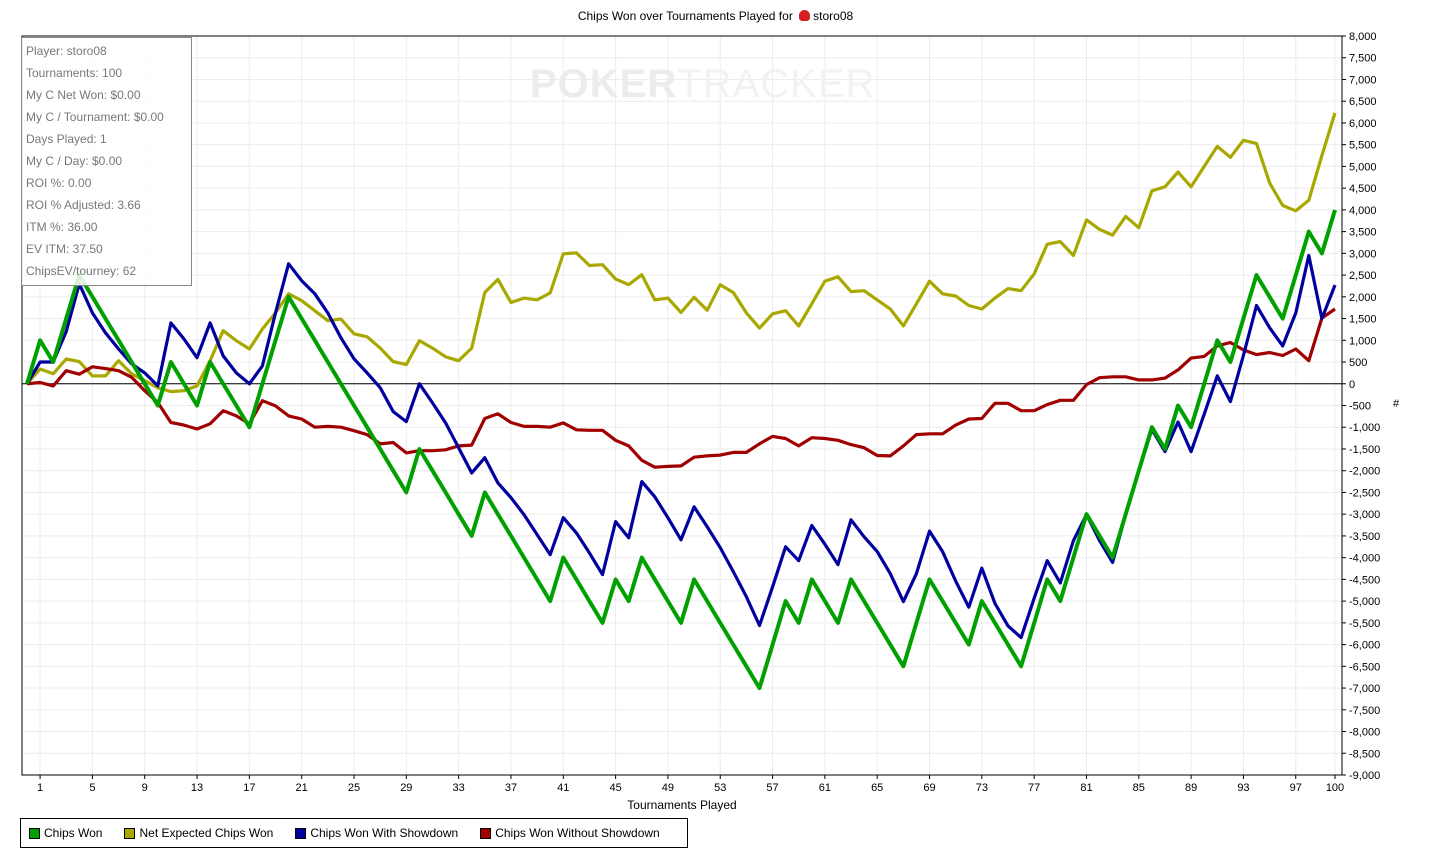 The width and height of the screenshot is (1431, 861). I want to click on y-tick-label: -3,000, so click(1364, 515).